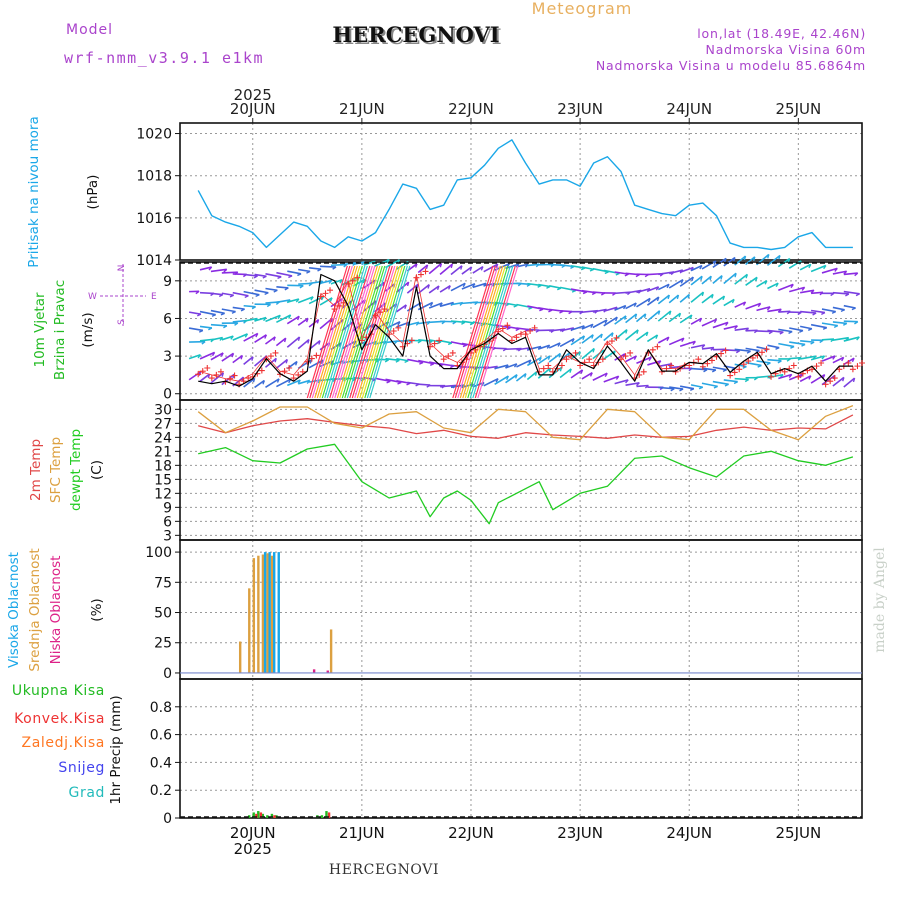  Describe the element at coordinates (253, 833) in the screenshot. I see `bottom-date-tick: 20JUN` at that location.